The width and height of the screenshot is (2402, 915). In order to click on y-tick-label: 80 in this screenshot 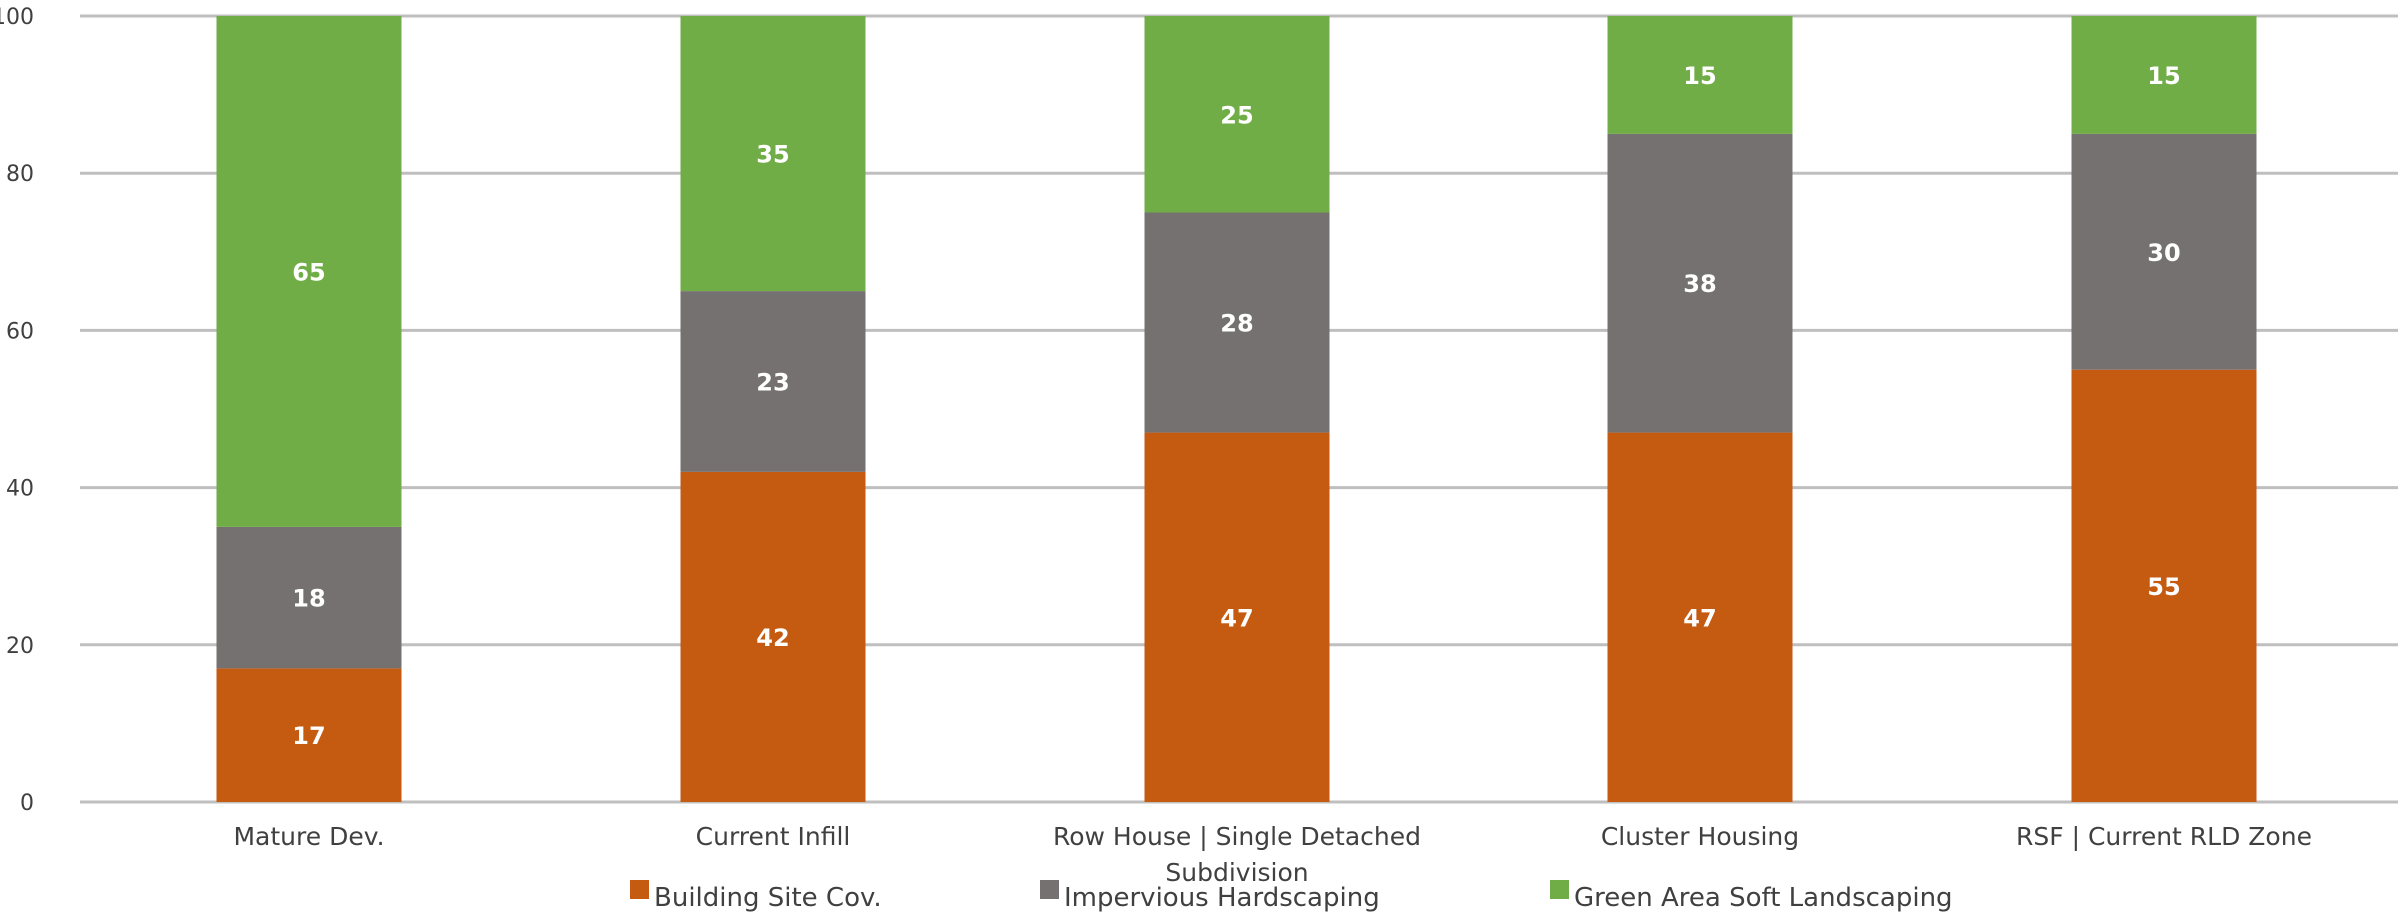, I will do `click(20, 174)`.